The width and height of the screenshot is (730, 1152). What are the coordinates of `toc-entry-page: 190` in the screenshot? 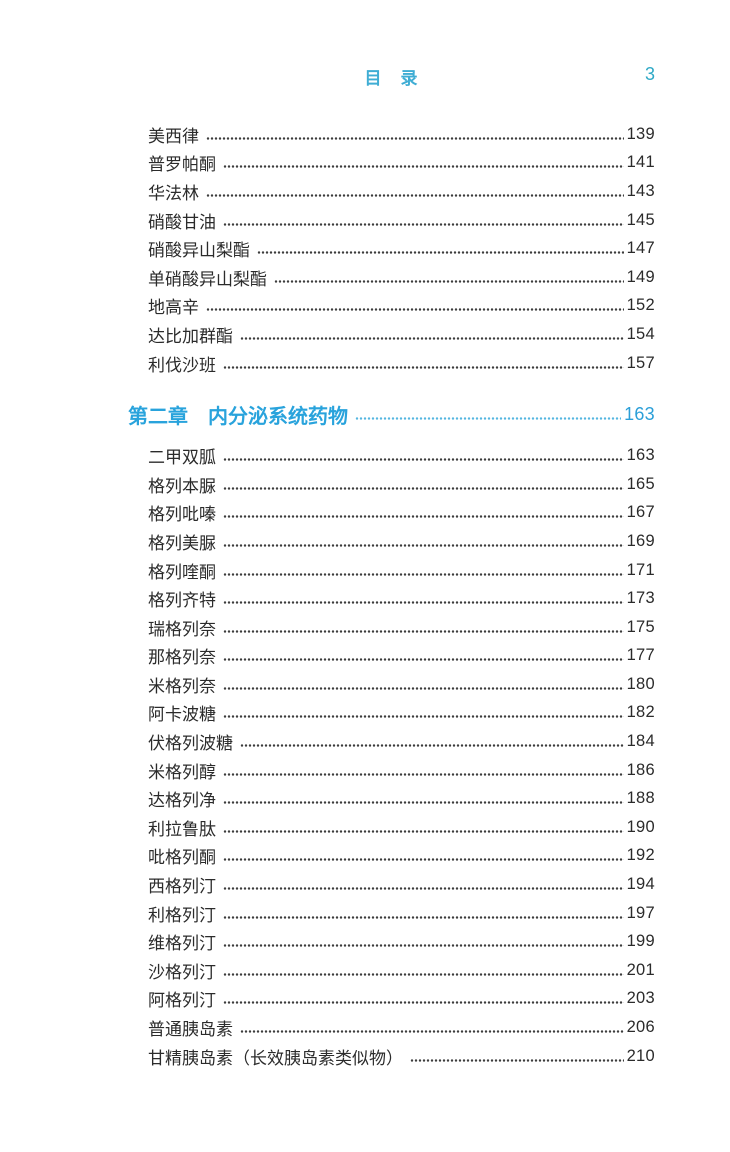 It's located at (640, 826).